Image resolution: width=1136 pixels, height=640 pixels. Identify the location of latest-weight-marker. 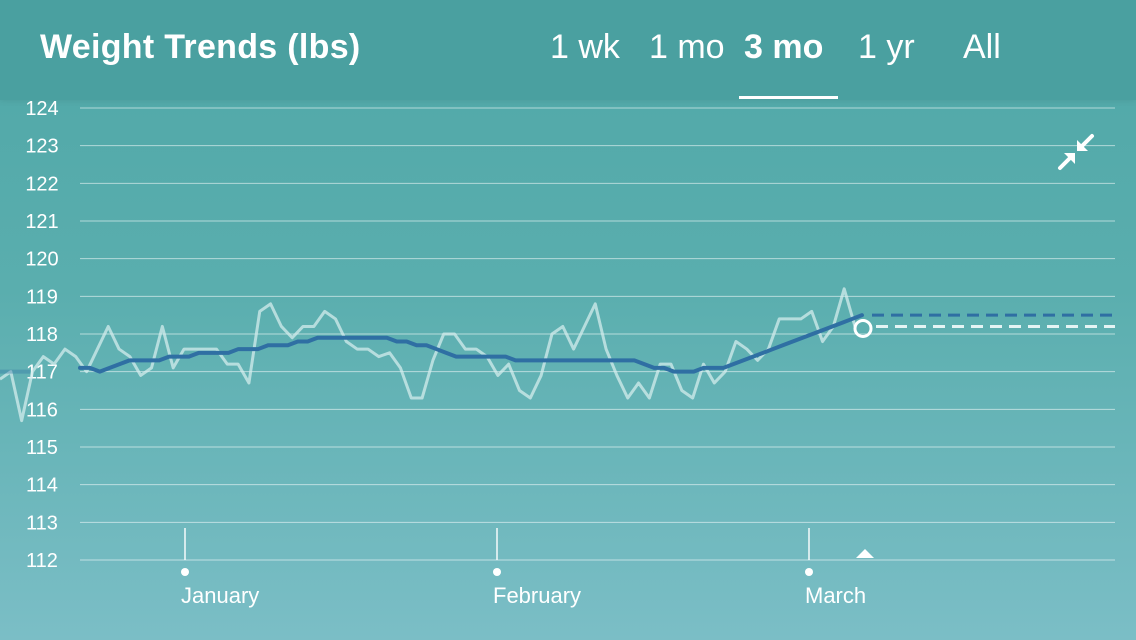
(863, 328).